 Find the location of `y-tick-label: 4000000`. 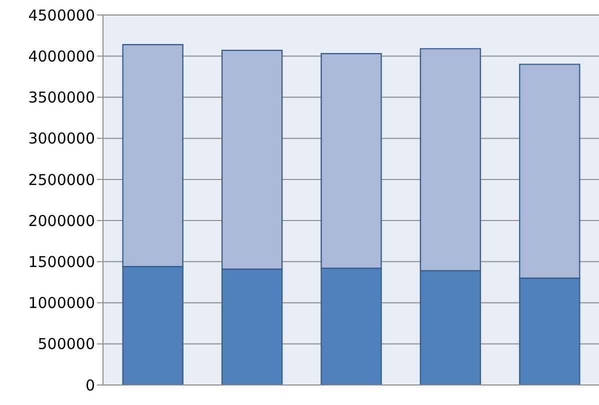

y-tick-label: 4000000 is located at coordinates (61, 56).